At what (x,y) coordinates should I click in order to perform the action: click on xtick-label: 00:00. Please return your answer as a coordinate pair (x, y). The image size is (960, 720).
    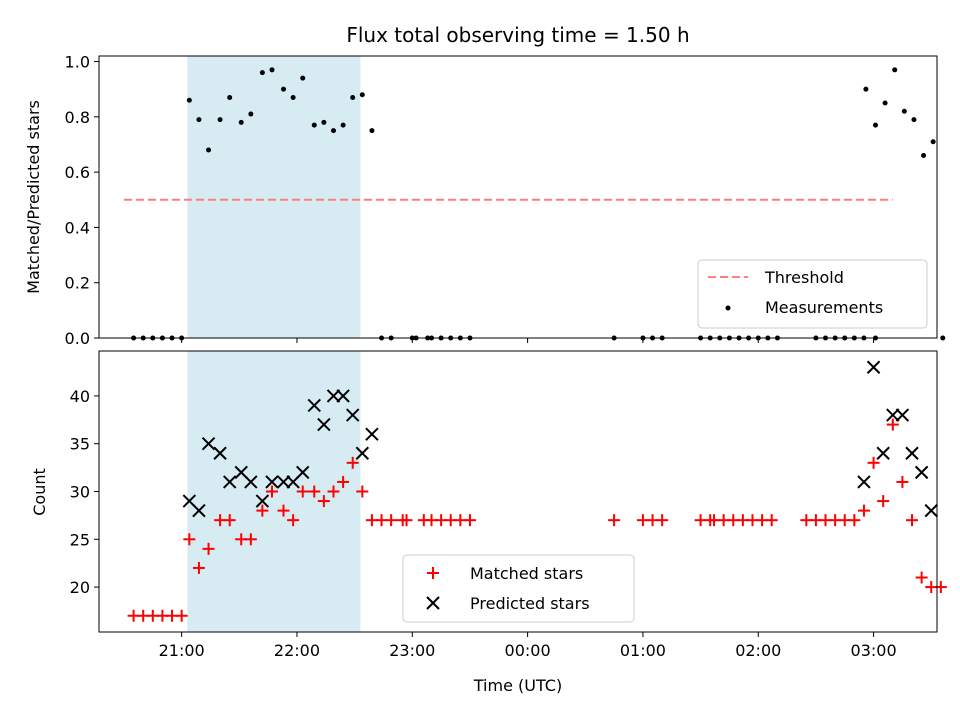
    Looking at the image, I should click on (528, 650).